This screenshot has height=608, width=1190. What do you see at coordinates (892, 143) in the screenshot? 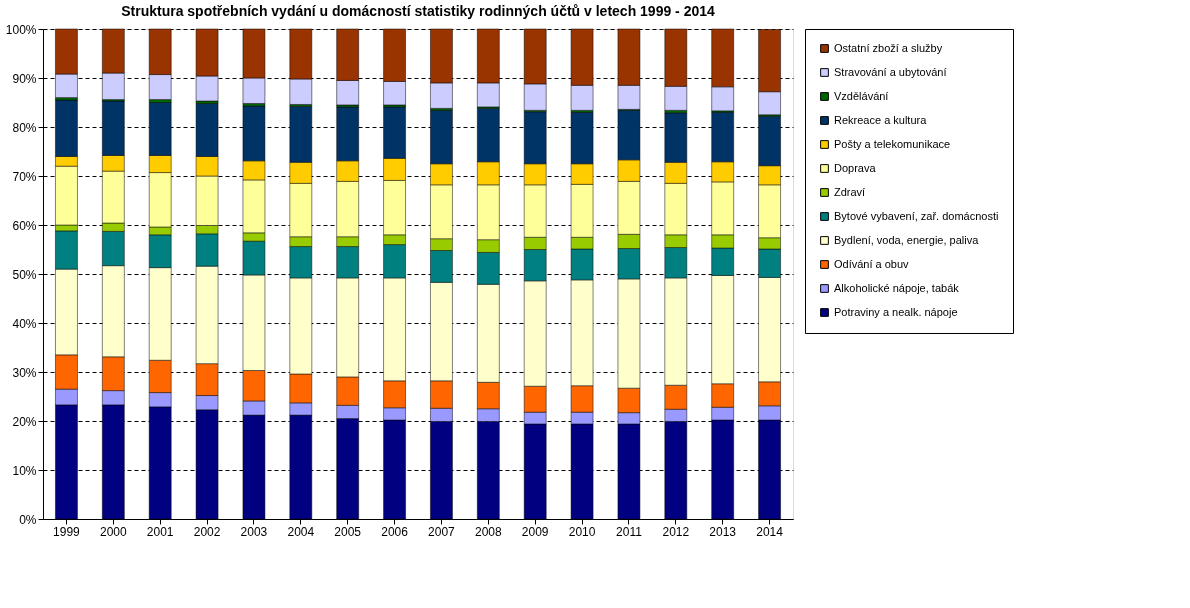
I see `legend-label: Pošty a telekomunikace` at bounding box center [892, 143].